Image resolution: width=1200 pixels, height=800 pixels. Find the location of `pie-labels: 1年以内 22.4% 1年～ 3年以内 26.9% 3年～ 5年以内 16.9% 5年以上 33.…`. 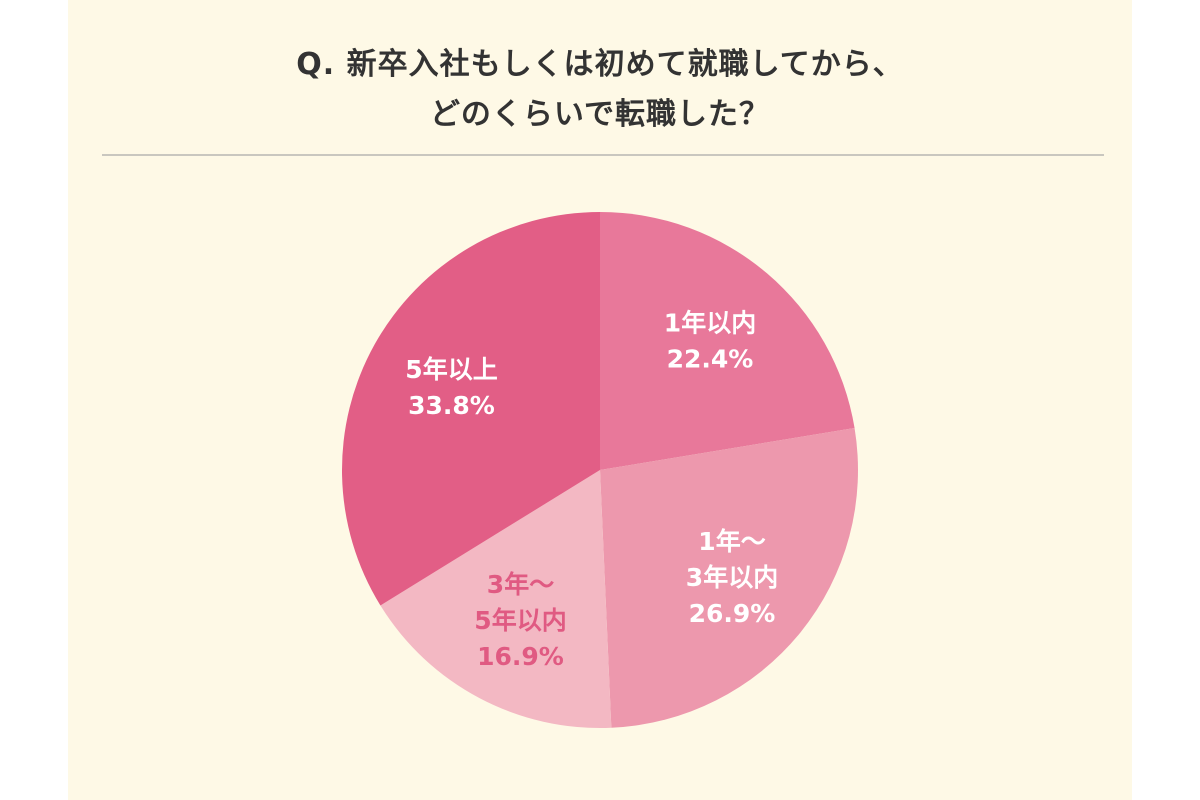

pie-labels: 1年以内 22.4% 1年～ 3年以内 26.9% 3年～ 5年以内 16.9% 5年以上 33.… is located at coordinates (591, 489).